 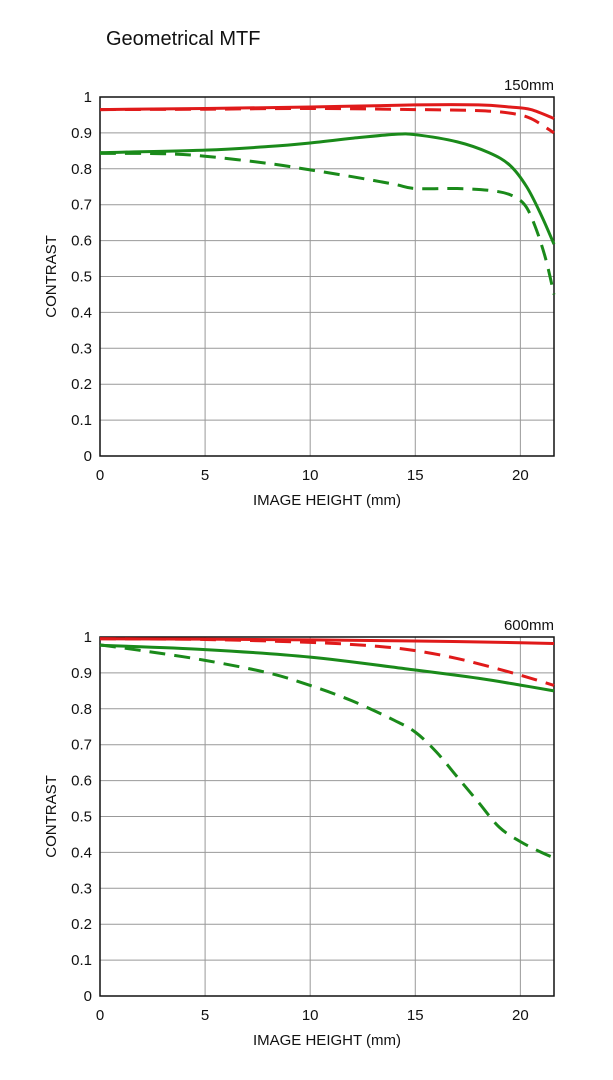 What do you see at coordinates (529, 625) in the screenshot?
I see `focal-length-label: 600mm` at bounding box center [529, 625].